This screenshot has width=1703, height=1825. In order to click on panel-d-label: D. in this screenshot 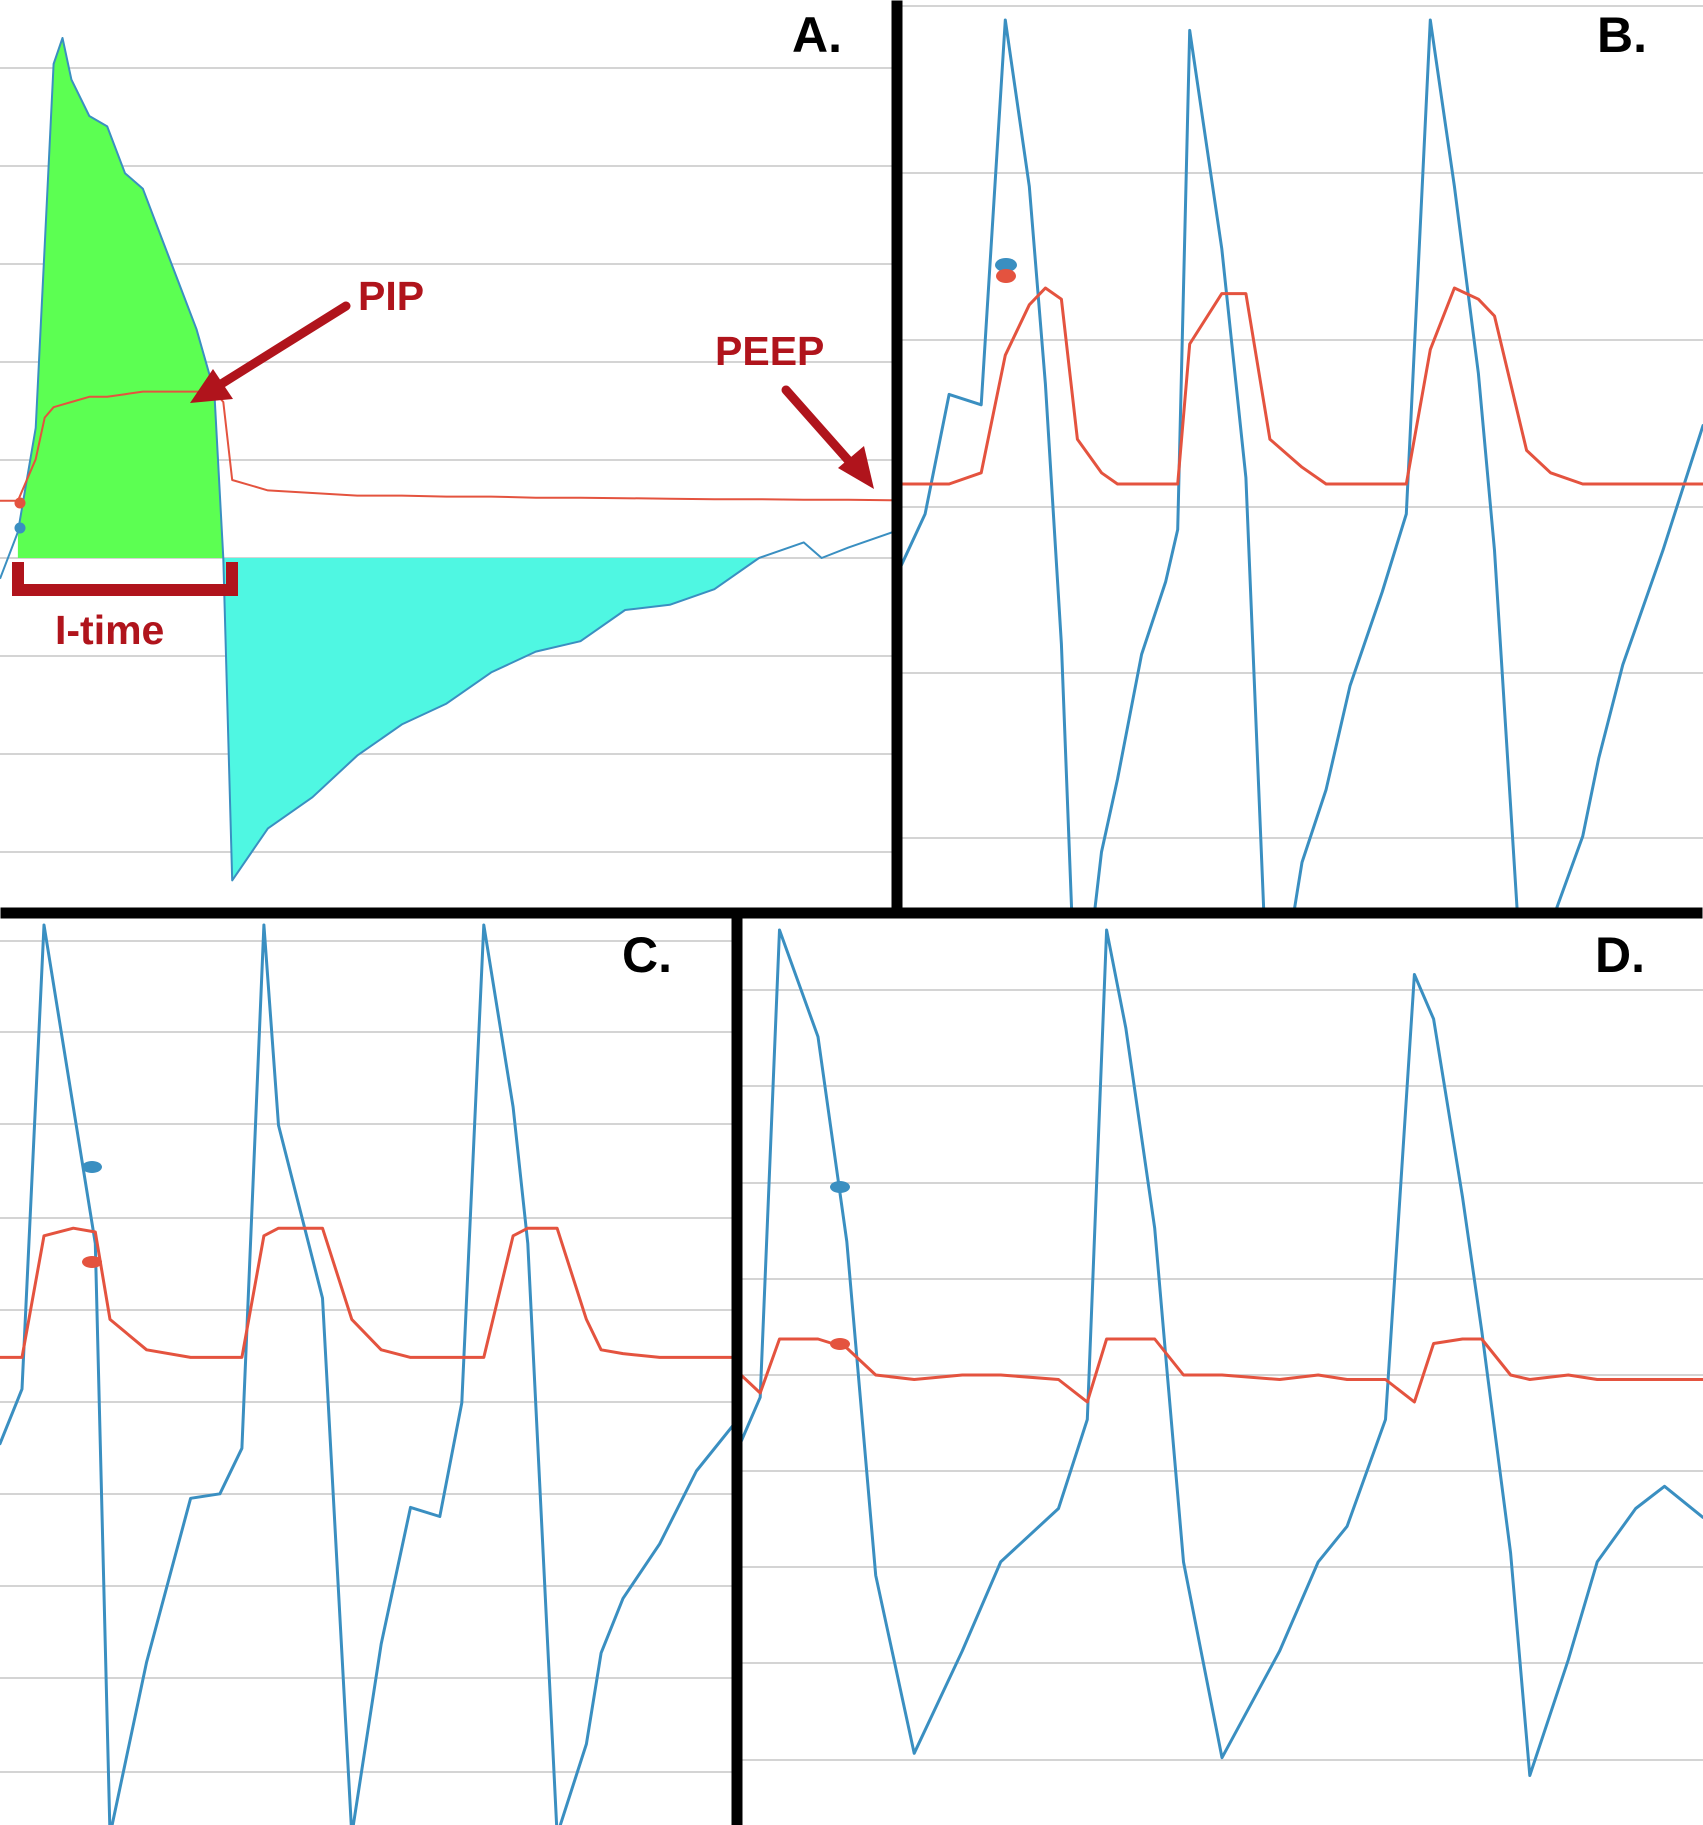, I will do `click(1620, 955)`.